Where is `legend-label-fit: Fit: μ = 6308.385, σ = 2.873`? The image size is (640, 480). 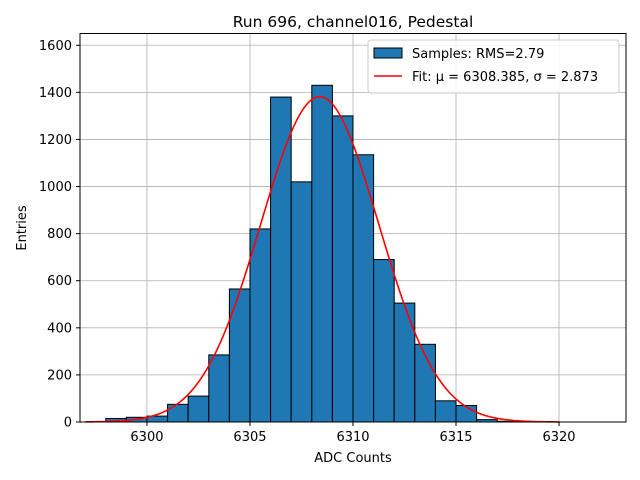
legend-label-fit: Fit: μ = 6308.385, σ = 2.873 is located at coordinates (505, 77).